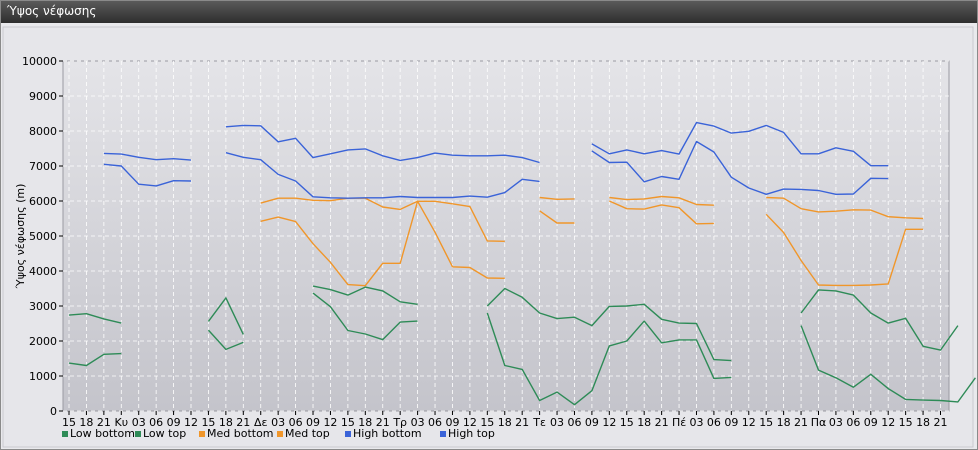  Describe the element at coordinates (164, 433) in the screenshot. I see `legend-label: Low top` at that location.